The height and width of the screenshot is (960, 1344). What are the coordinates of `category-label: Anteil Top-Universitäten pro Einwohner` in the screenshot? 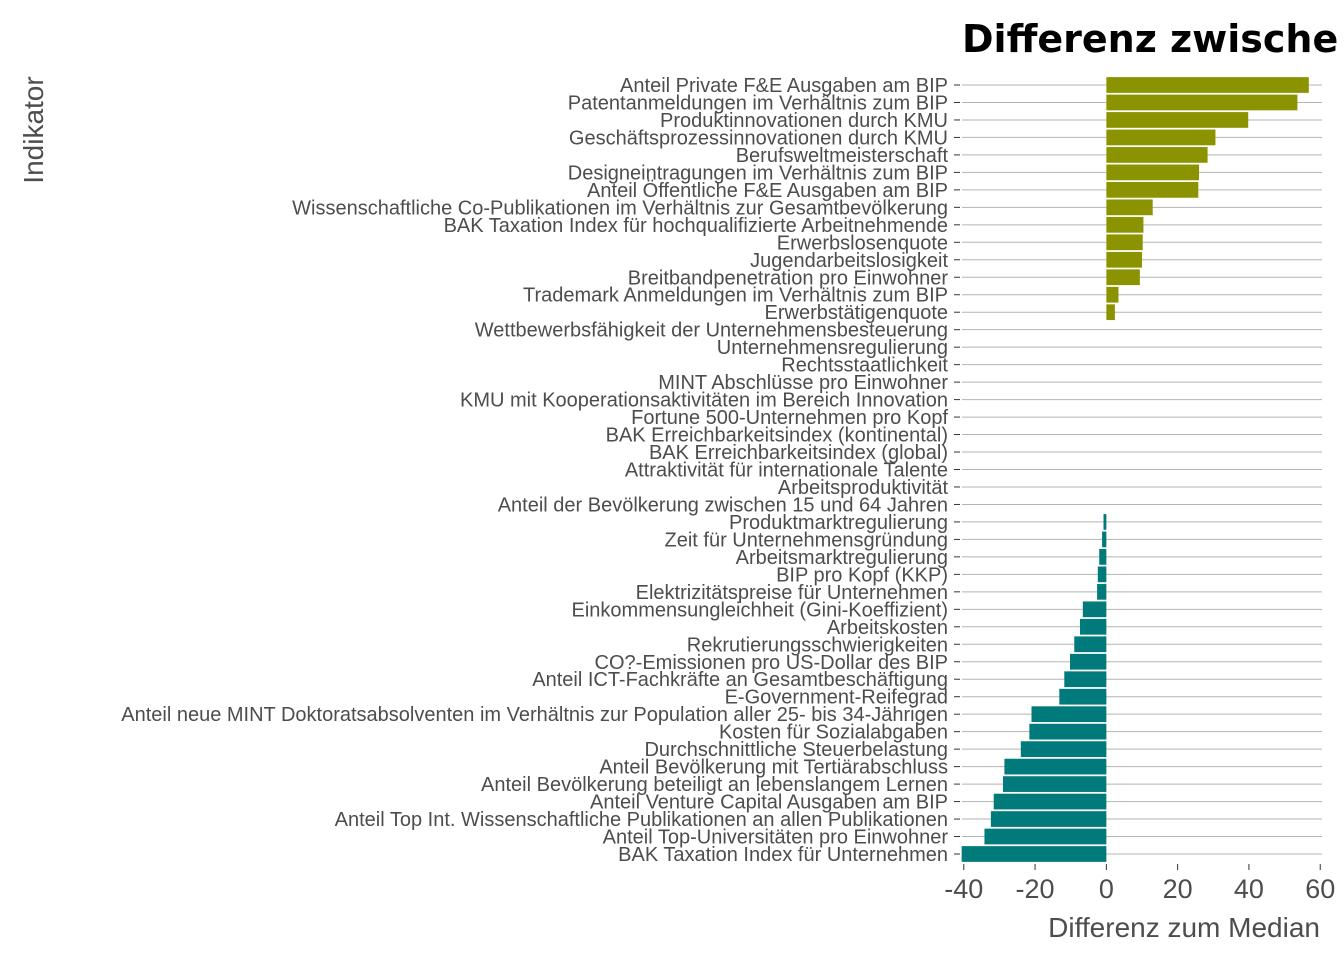 It's located at (776, 838).